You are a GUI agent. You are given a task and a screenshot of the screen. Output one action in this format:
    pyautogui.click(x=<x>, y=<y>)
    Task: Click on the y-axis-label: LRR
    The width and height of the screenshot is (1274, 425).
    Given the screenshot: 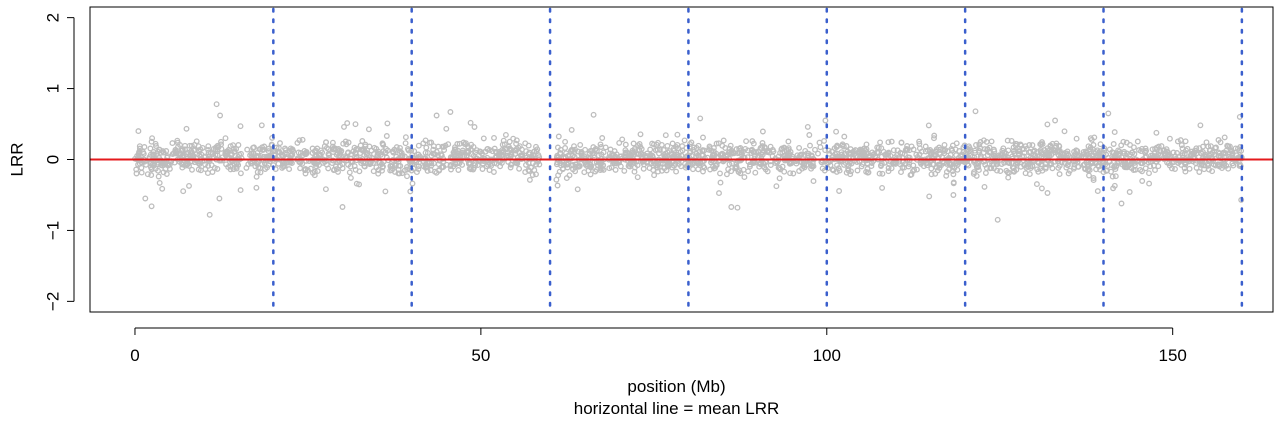 What is the action you would take?
    pyautogui.click(x=16, y=159)
    